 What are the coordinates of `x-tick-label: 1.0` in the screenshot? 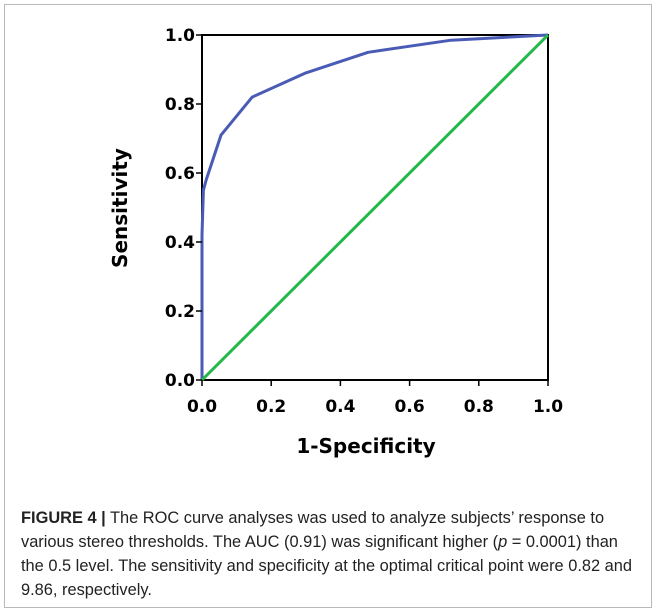 It's located at (548, 407).